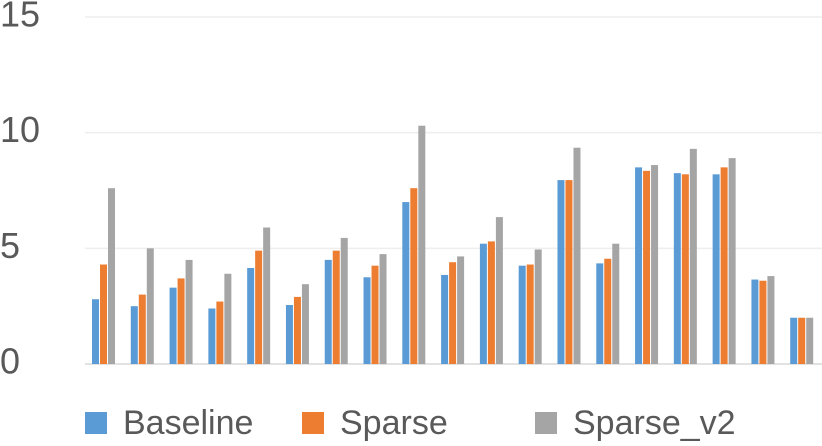 The height and width of the screenshot is (446, 822). What do you see at coordinates (654, 423) in the screenshot?
I see `legend-label: Sparse_v2` at bounding box center [654, 423].